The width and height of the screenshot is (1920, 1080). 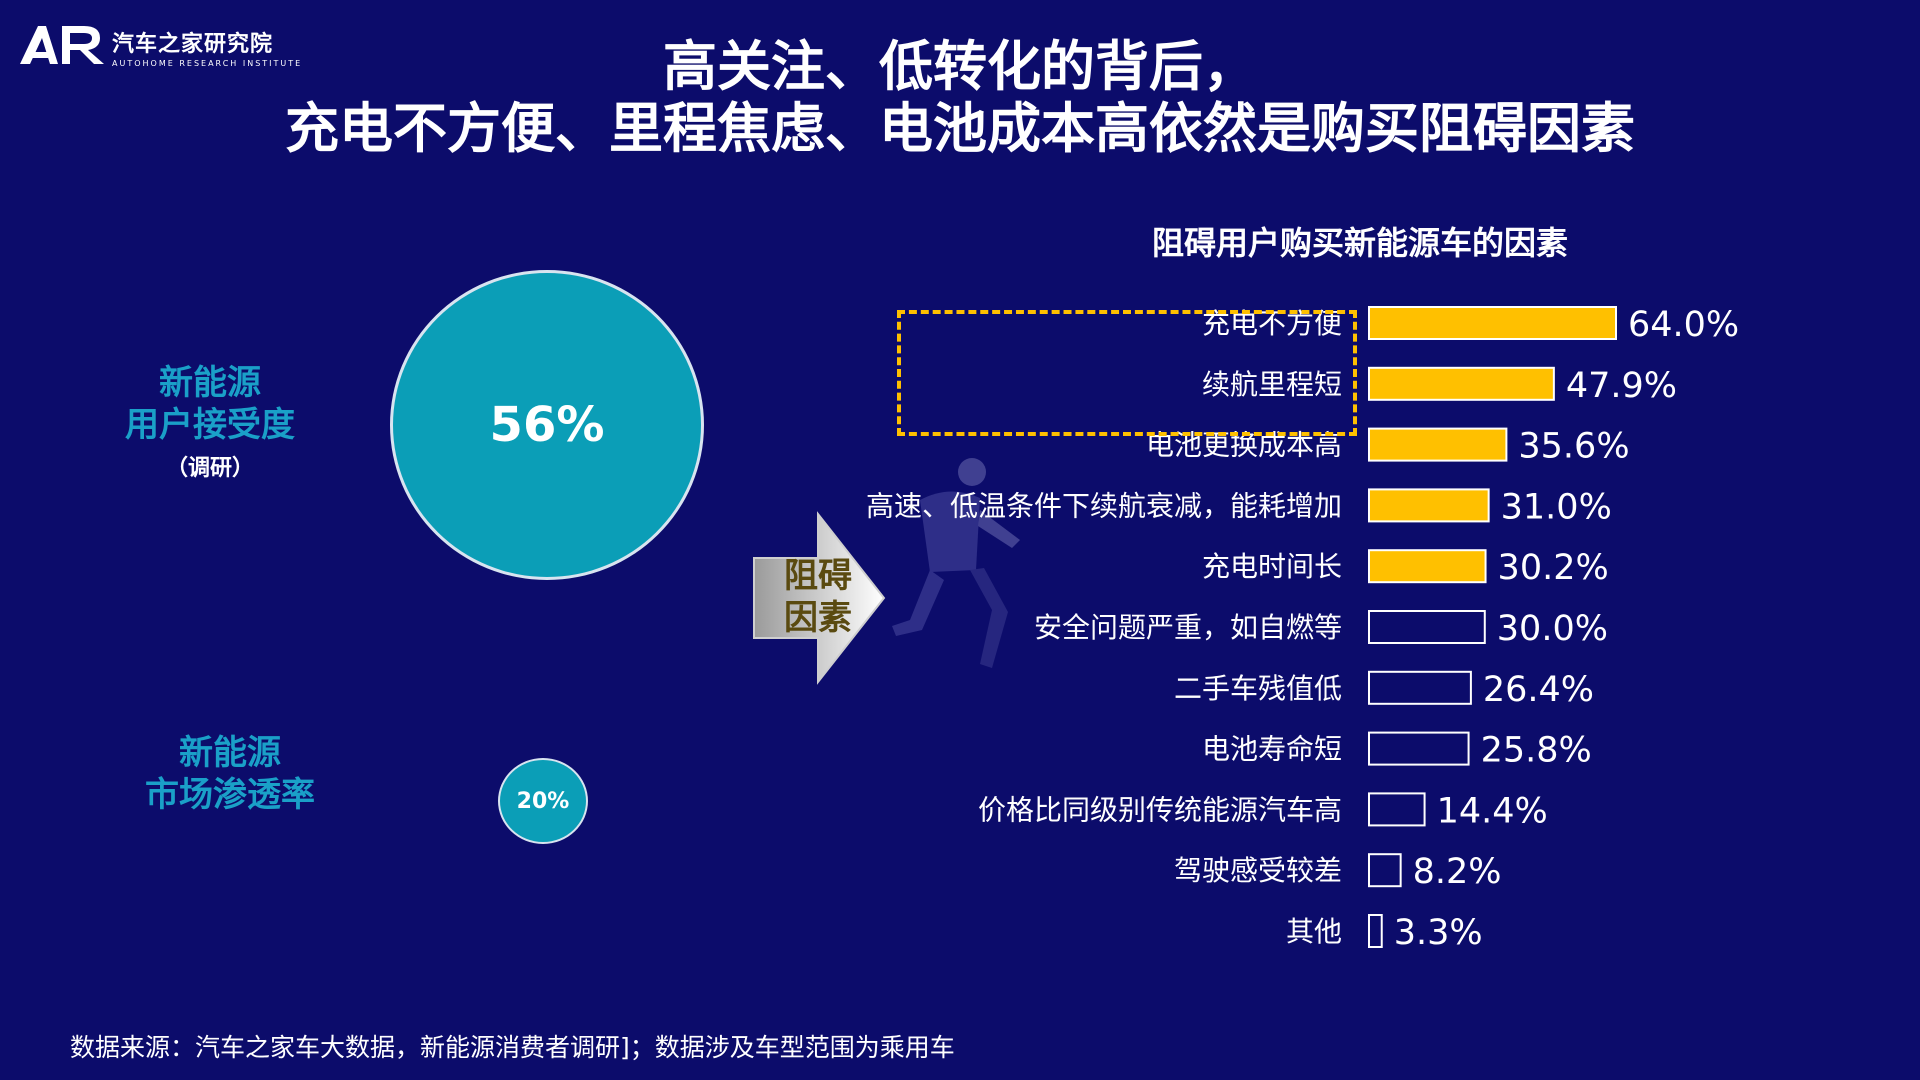 I want to click on value-label-0: 64.0%, so click(x=1683, y=325).